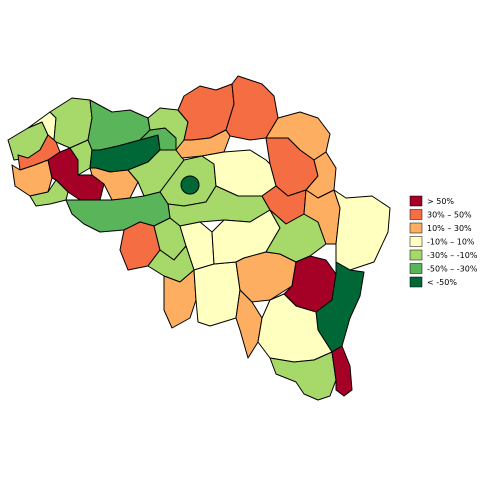 Image resolution: width=480 pixels, height=480 pixels. Describe the element at coordinates (442, 282) in the screenshot. I see `legend-label: < -50%` at that location.